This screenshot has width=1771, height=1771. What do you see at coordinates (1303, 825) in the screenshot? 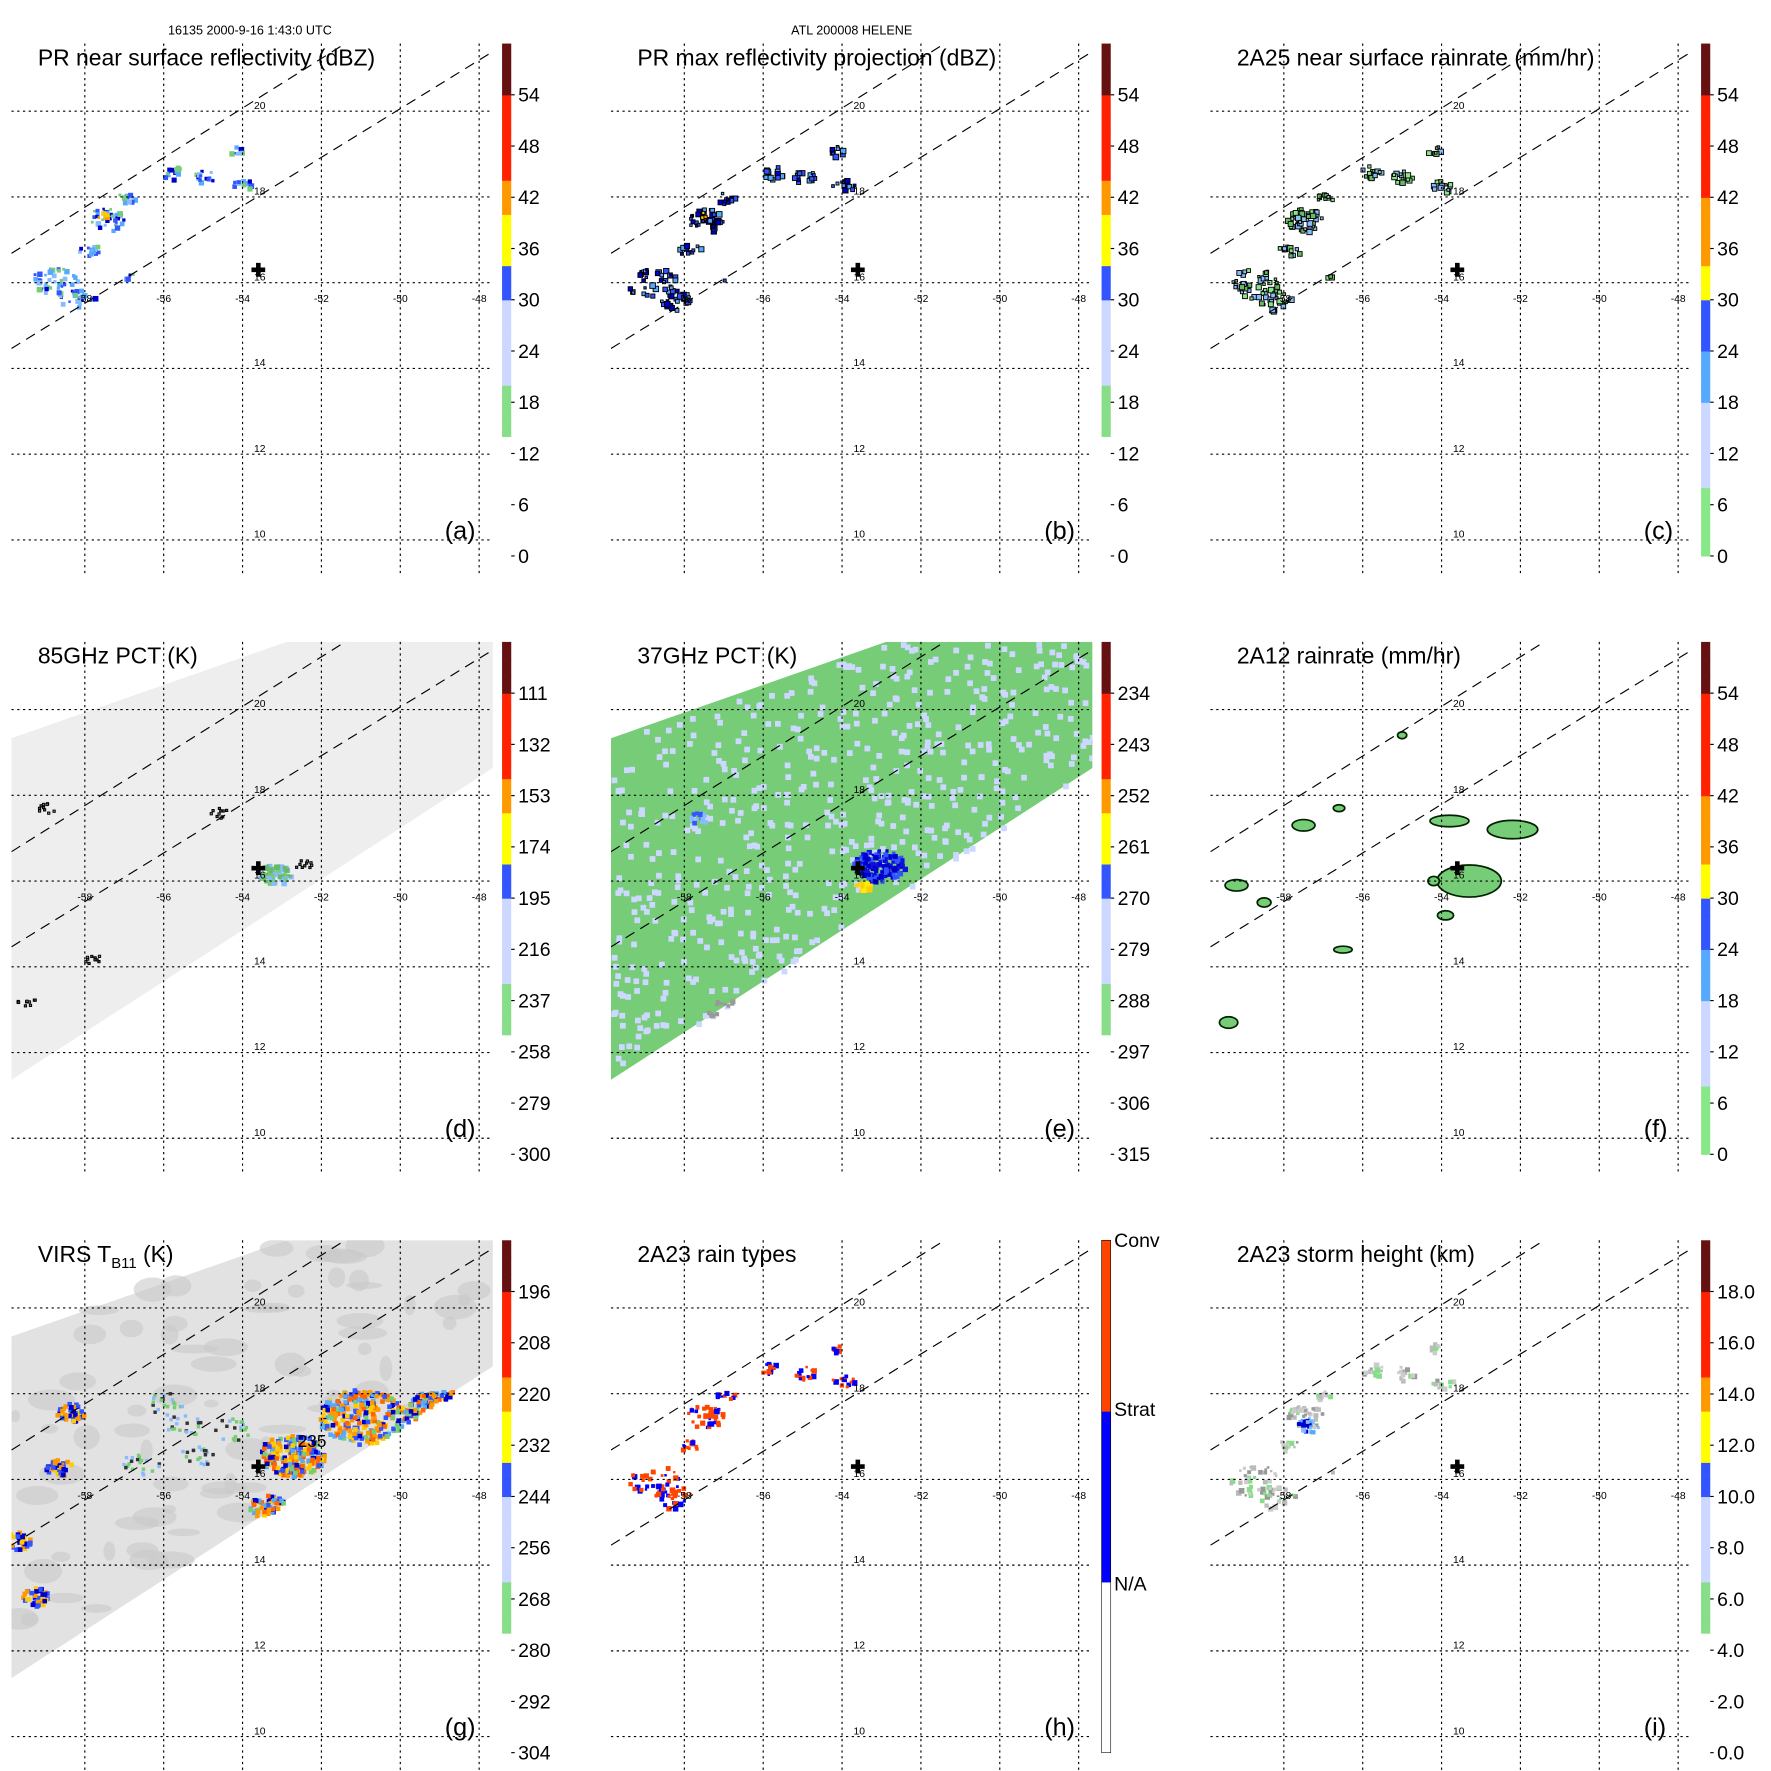
I see `rain-area` at bounding box center [1303, 825].